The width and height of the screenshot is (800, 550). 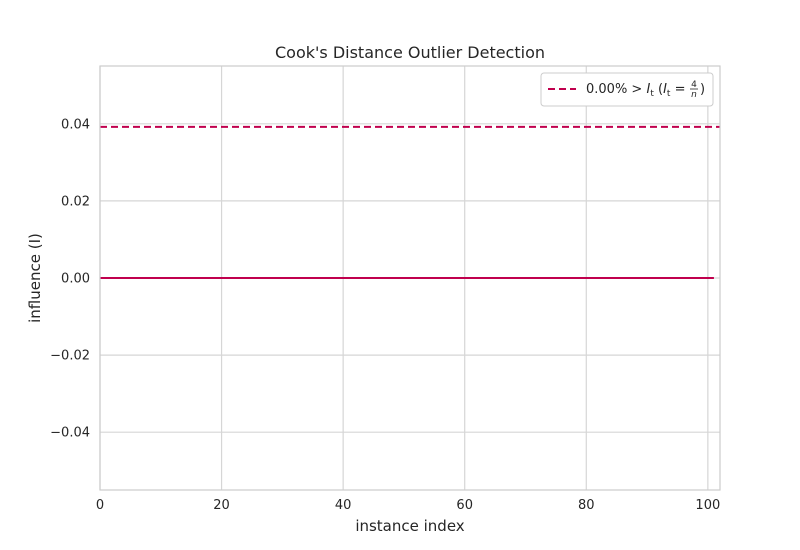 What do you see at coordinates (75, 201) in the screenshot?
I see `y-tick-label: 0.02` at bounding box center [75, 201].